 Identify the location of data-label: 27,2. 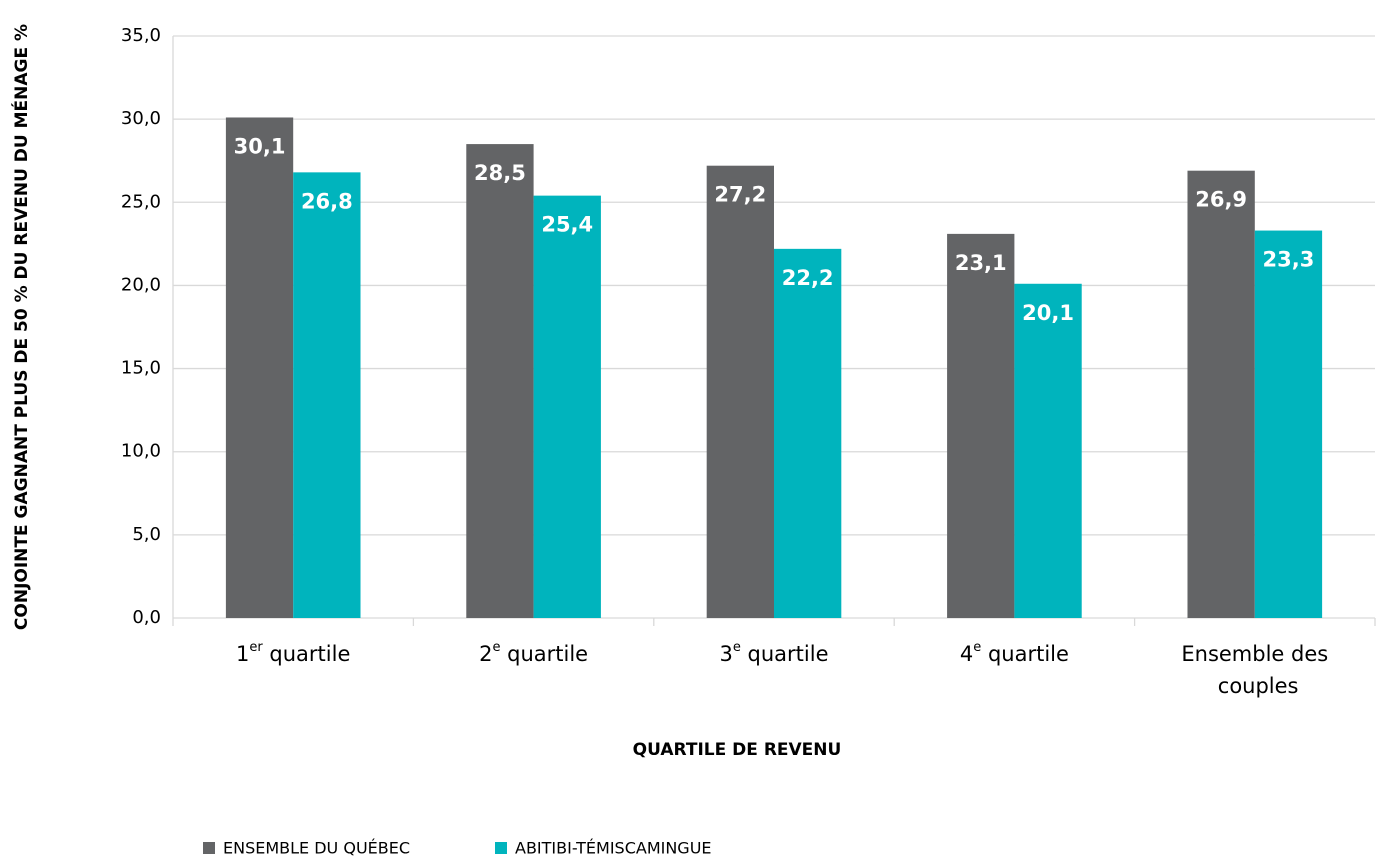
(740, 195).